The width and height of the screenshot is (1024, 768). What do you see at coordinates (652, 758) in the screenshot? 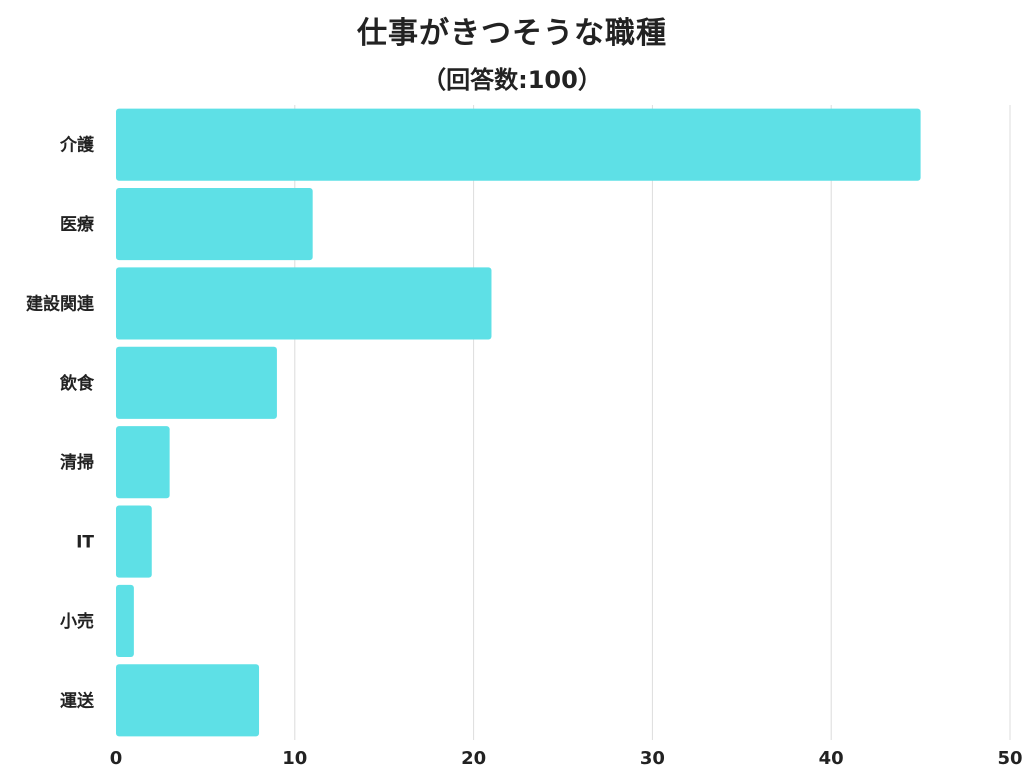
I see `x-tick-label: 30` at bounding box center [652, 758].